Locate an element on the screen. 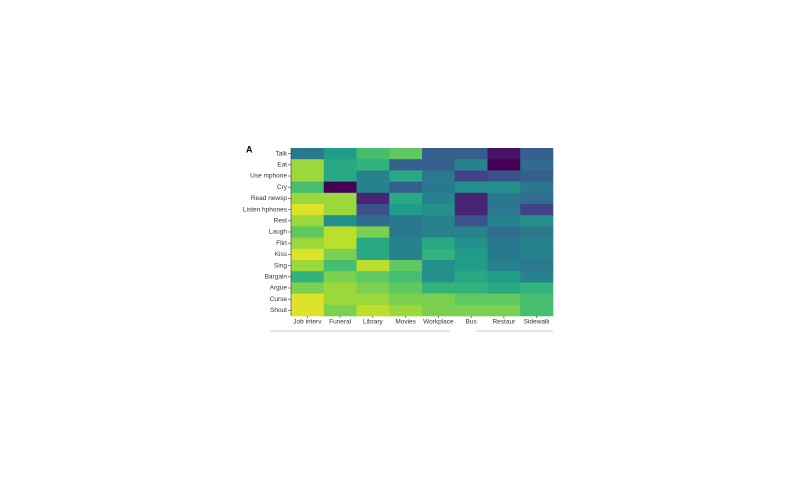  y-tick-label: Eat is located at coordinates (282, 165).